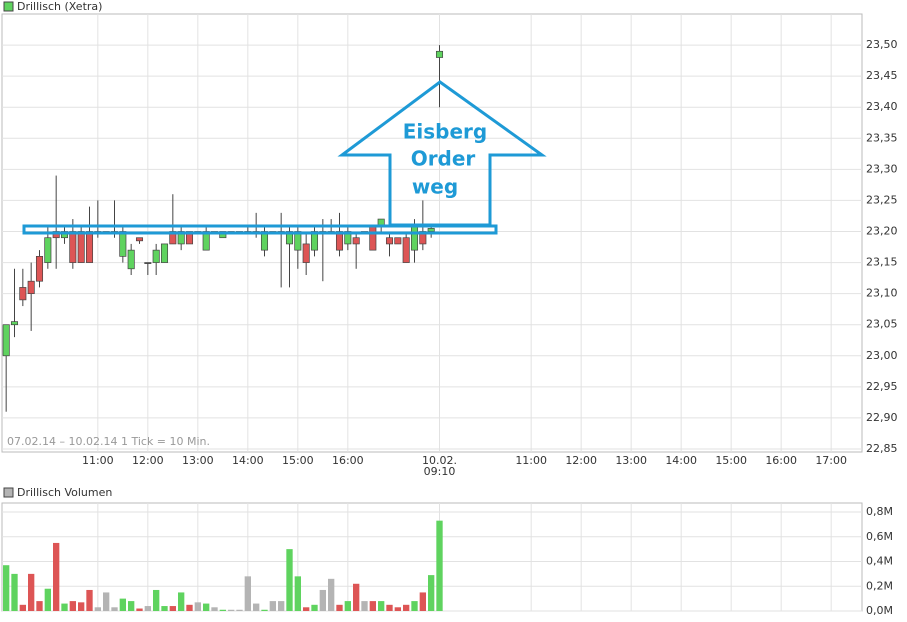 This screenshot has width=907, height=622. Describe the element at coordinates (440, 471) in the screenshot. I see `x-tick-label: 09:10` at that location.